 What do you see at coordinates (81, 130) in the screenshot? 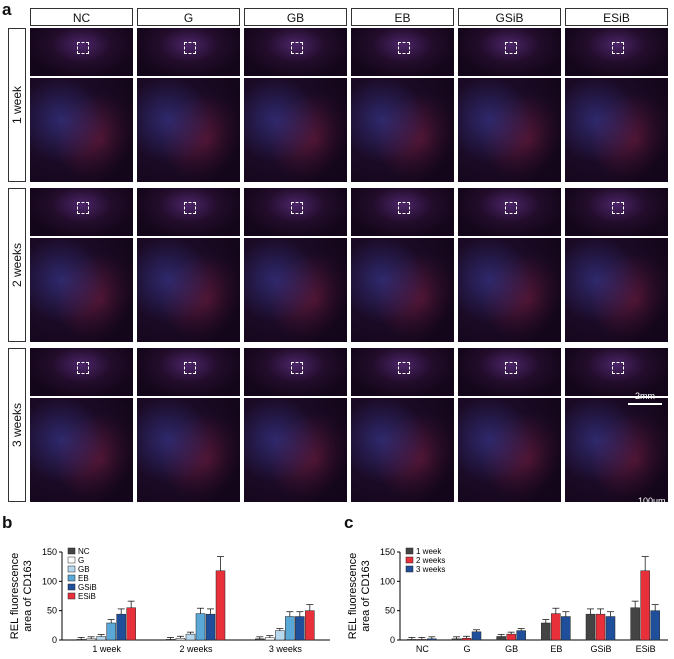
I see `zoom-image-r1-c1` at bounding box center [81, 130].